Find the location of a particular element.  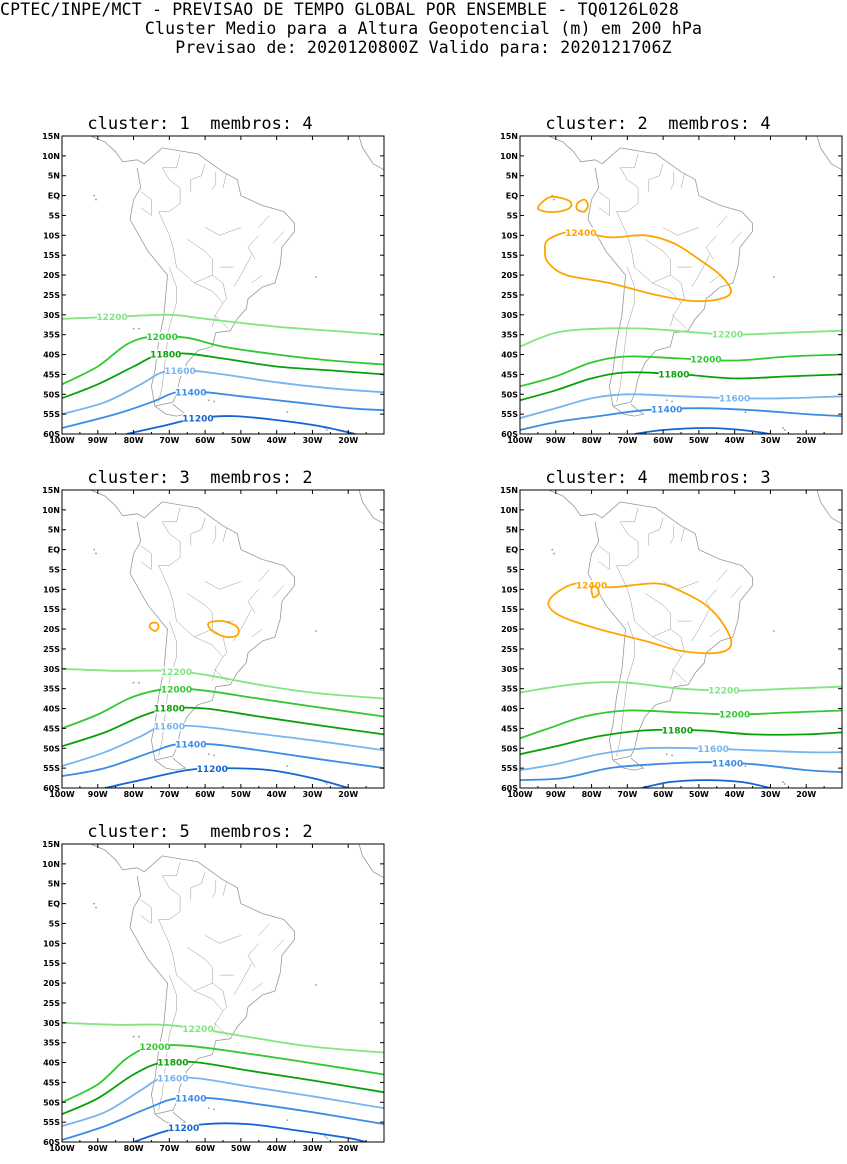

lat-tick-label: 30S is located at coordinates (51, 315).